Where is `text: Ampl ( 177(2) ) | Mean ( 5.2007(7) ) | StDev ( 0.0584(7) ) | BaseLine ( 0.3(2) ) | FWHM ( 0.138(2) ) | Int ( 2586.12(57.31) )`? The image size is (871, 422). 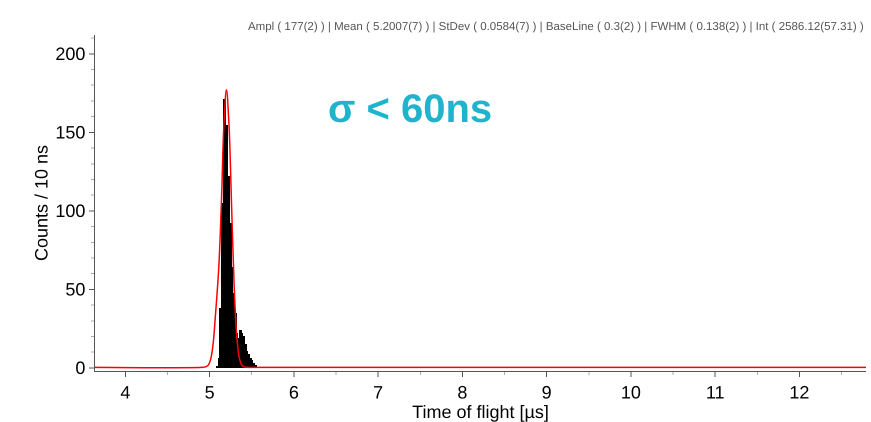
text: Ampl ( 177(2) ) | Mean ( 5.2007(7) ) | StDev ( 0.0584(7) ) | BaseLine ( 0.3(2) ) | FWHM ( 0.138(2) ) | Int ( 2586.12(57.31) ) is located at coordinates (556, 27).